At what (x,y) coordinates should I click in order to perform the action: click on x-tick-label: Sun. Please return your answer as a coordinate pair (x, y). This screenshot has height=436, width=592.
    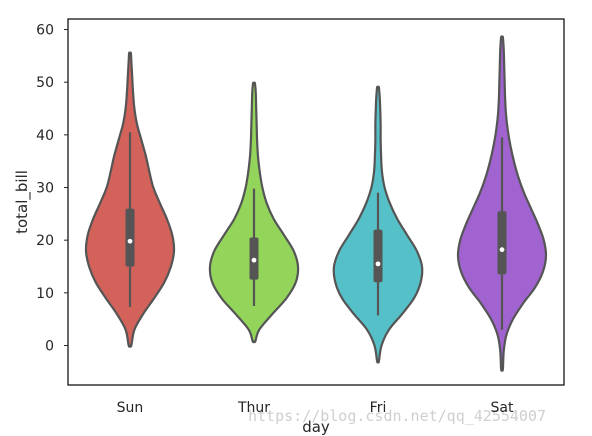
    Looking at the image, I should click on (130, 408).